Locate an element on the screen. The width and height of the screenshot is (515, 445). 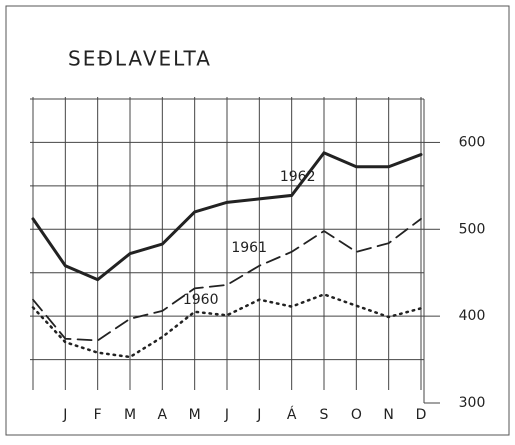
y-tick-label: 600 is located at coordinates (472, 142).